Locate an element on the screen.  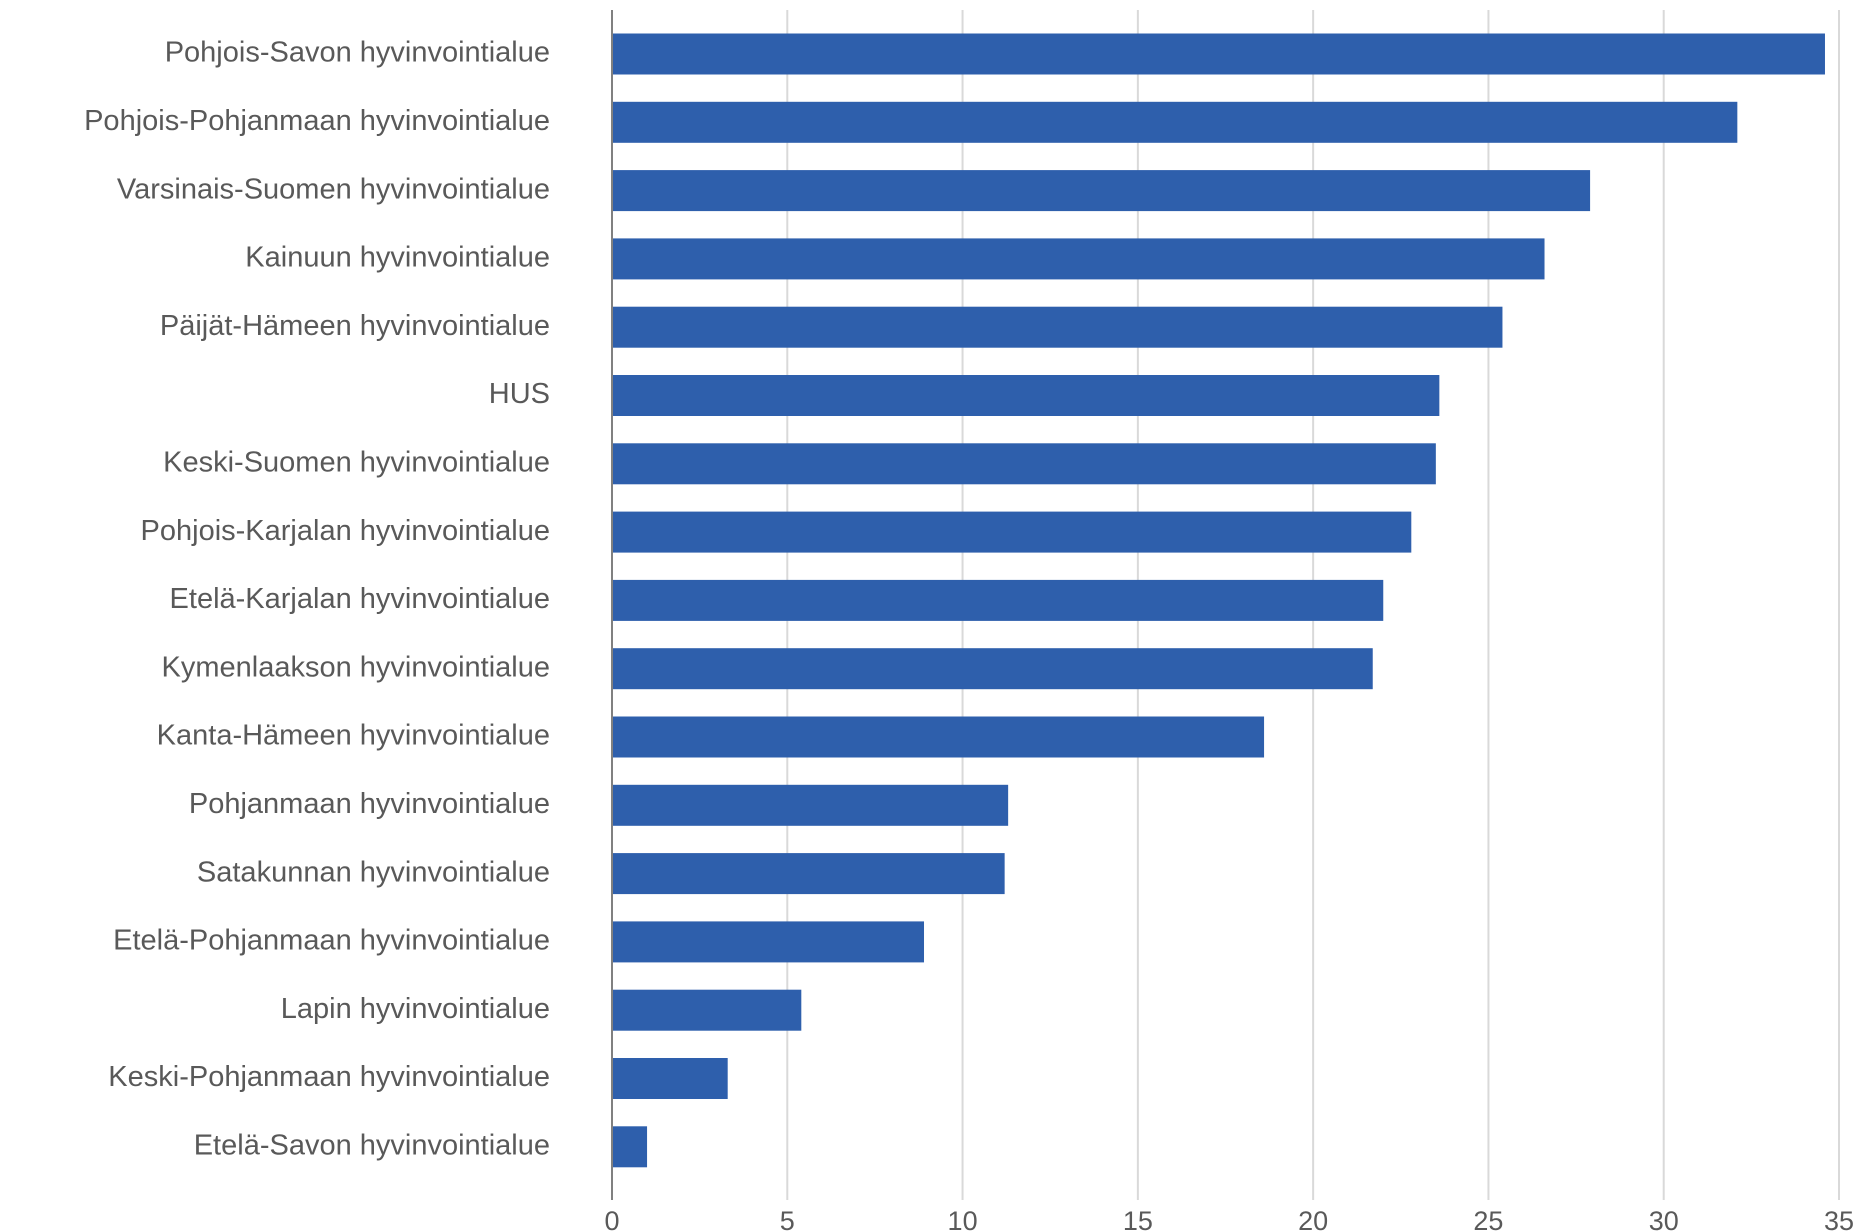
x-tick-label: 15 is located at coordinates (1138, 1219).